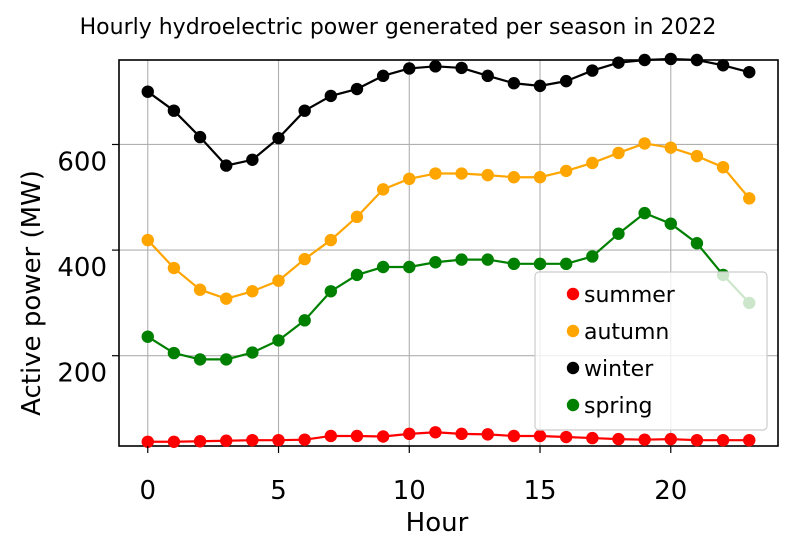  What do you see at coordinates (621, 351) in the screenshot?
I see `legend-items: summer autumn winter spring` at bounding box center [621, 351].